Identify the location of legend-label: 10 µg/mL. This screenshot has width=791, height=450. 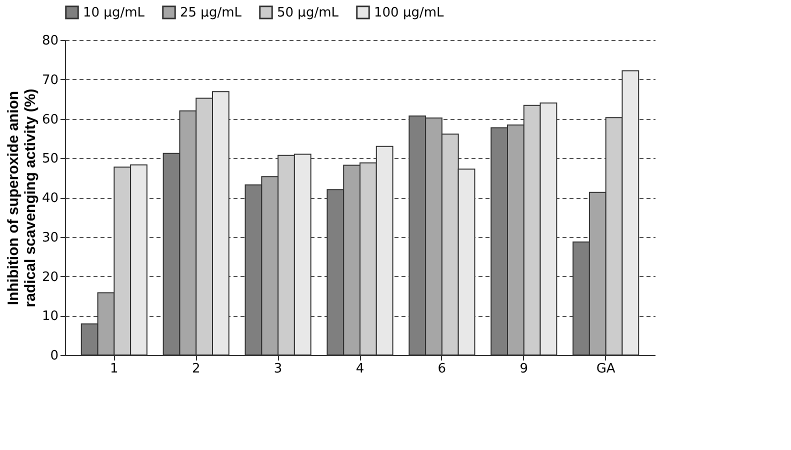
(114, 12).